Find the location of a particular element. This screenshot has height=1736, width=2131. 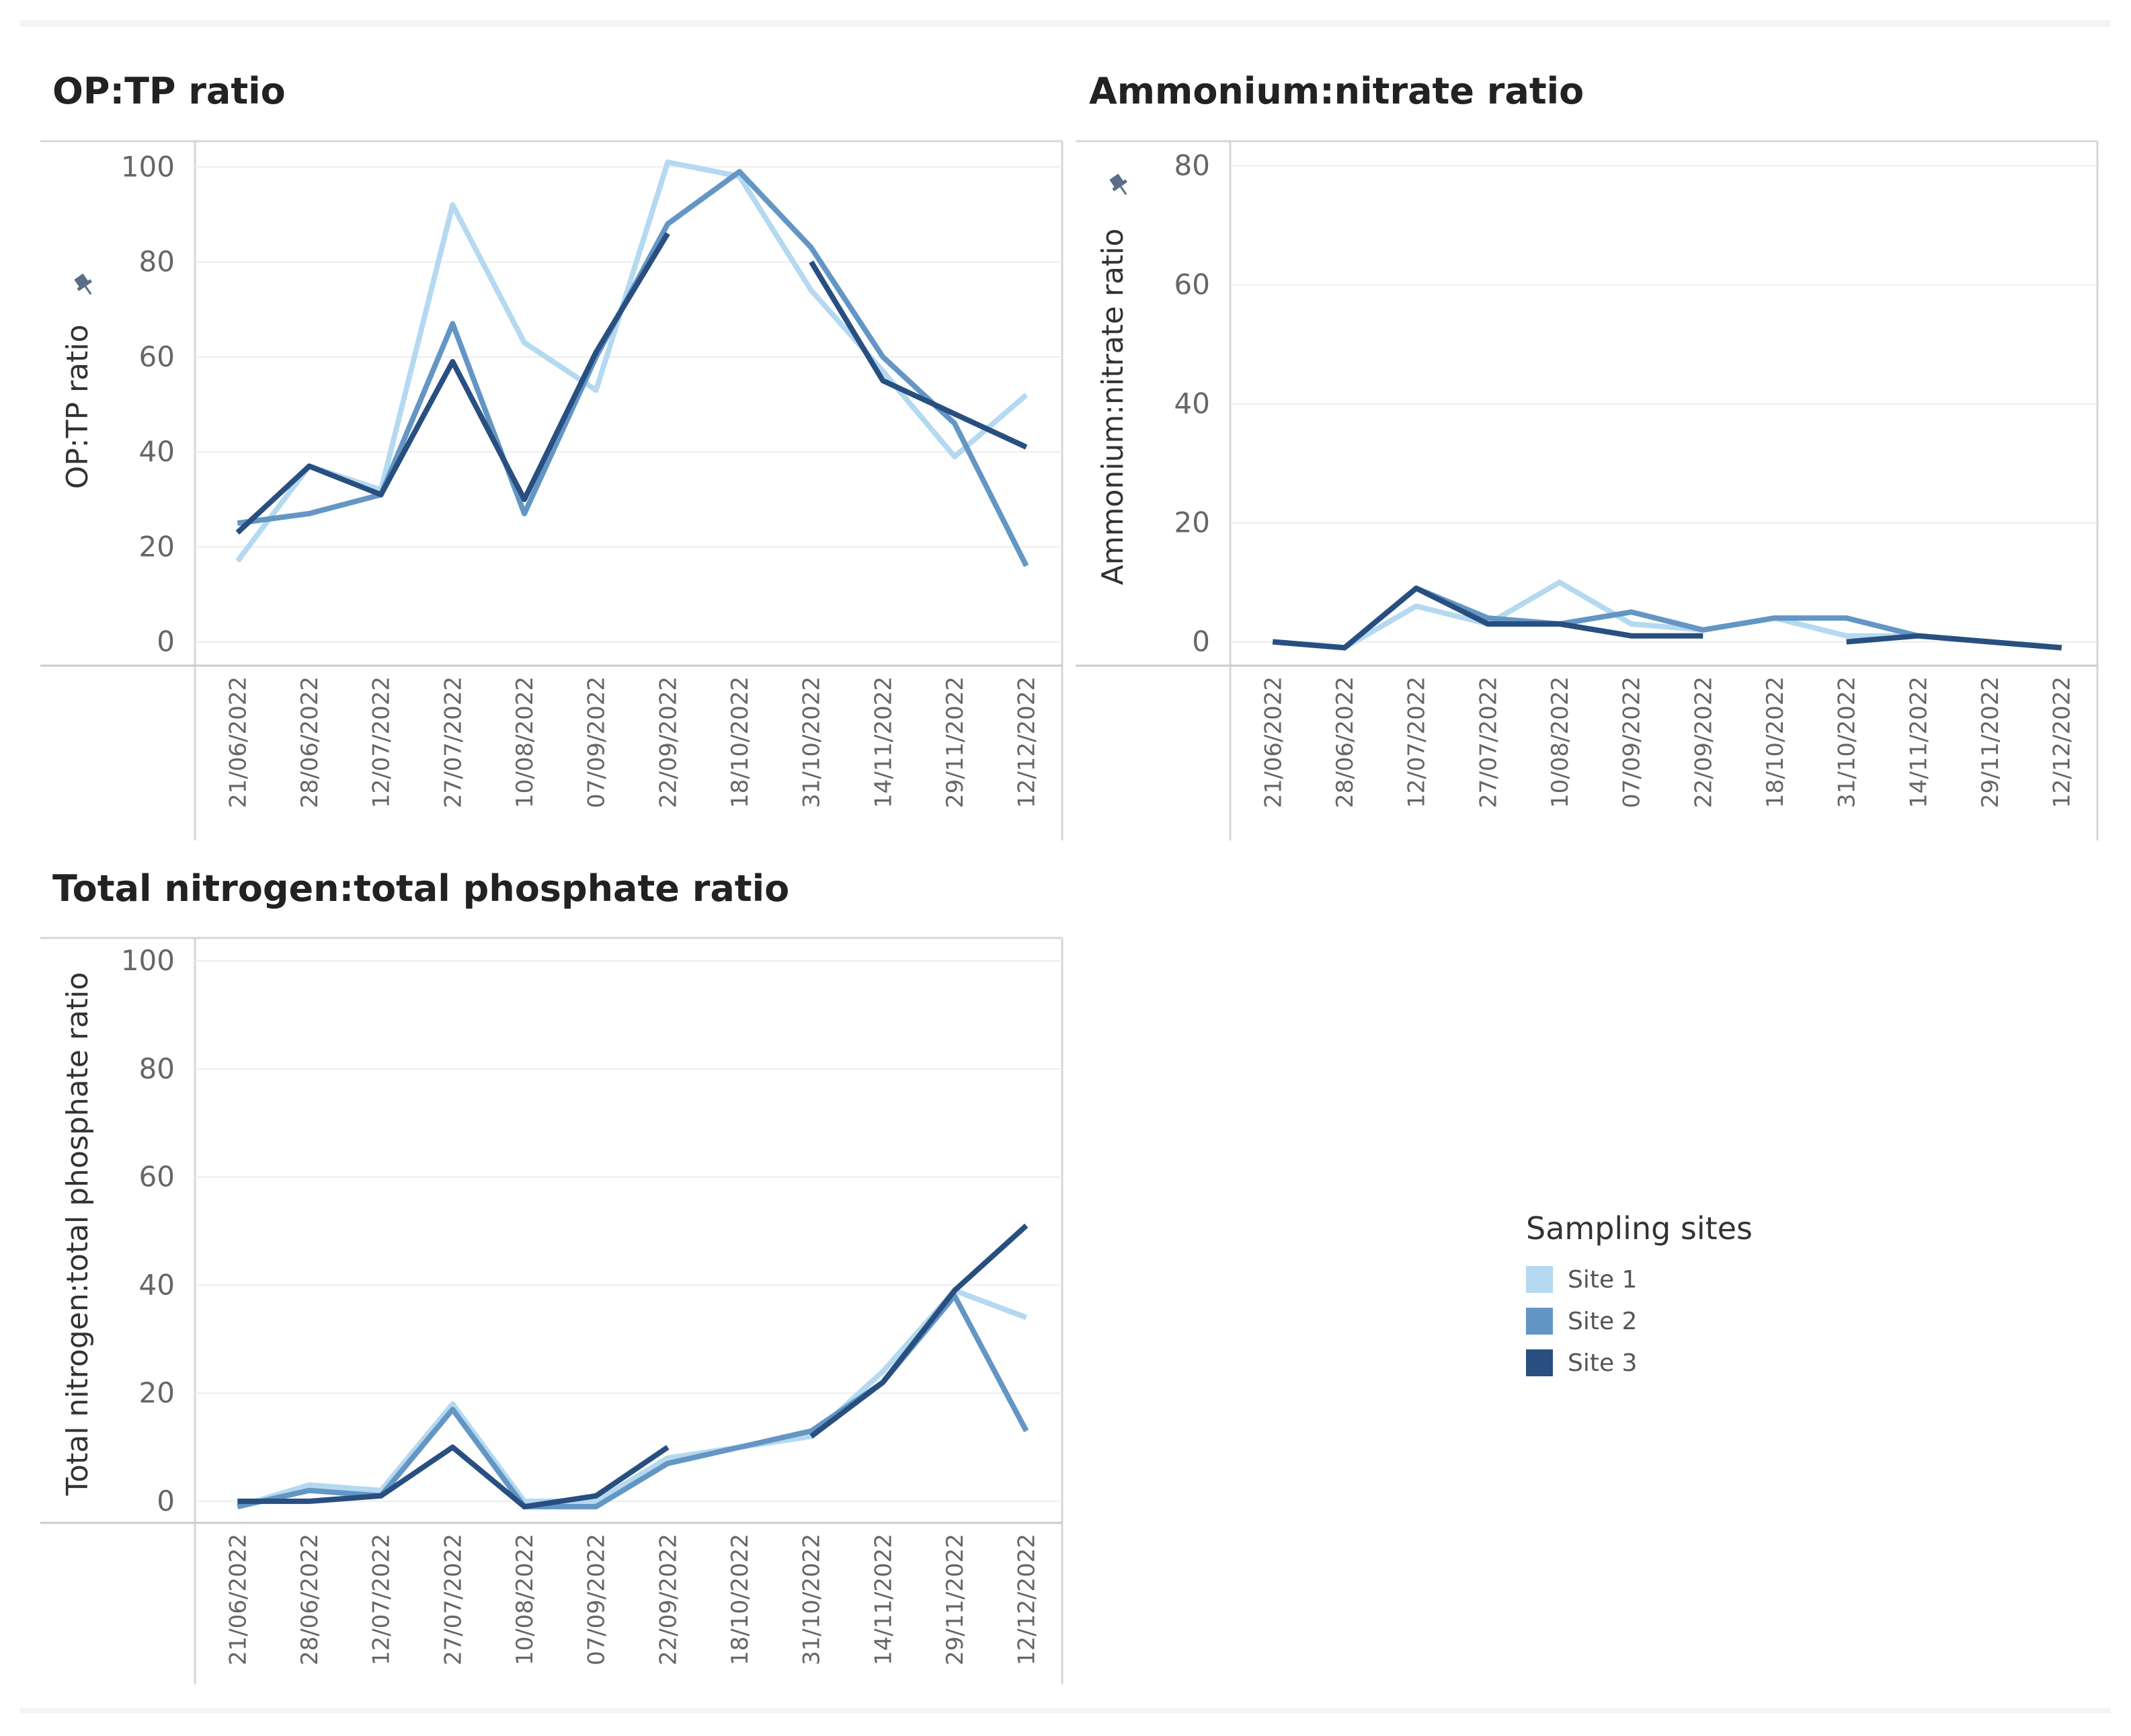

chart-title-tn-tp: Total nitrogen:total phosphate ratio is located at coordinates (421, 888).